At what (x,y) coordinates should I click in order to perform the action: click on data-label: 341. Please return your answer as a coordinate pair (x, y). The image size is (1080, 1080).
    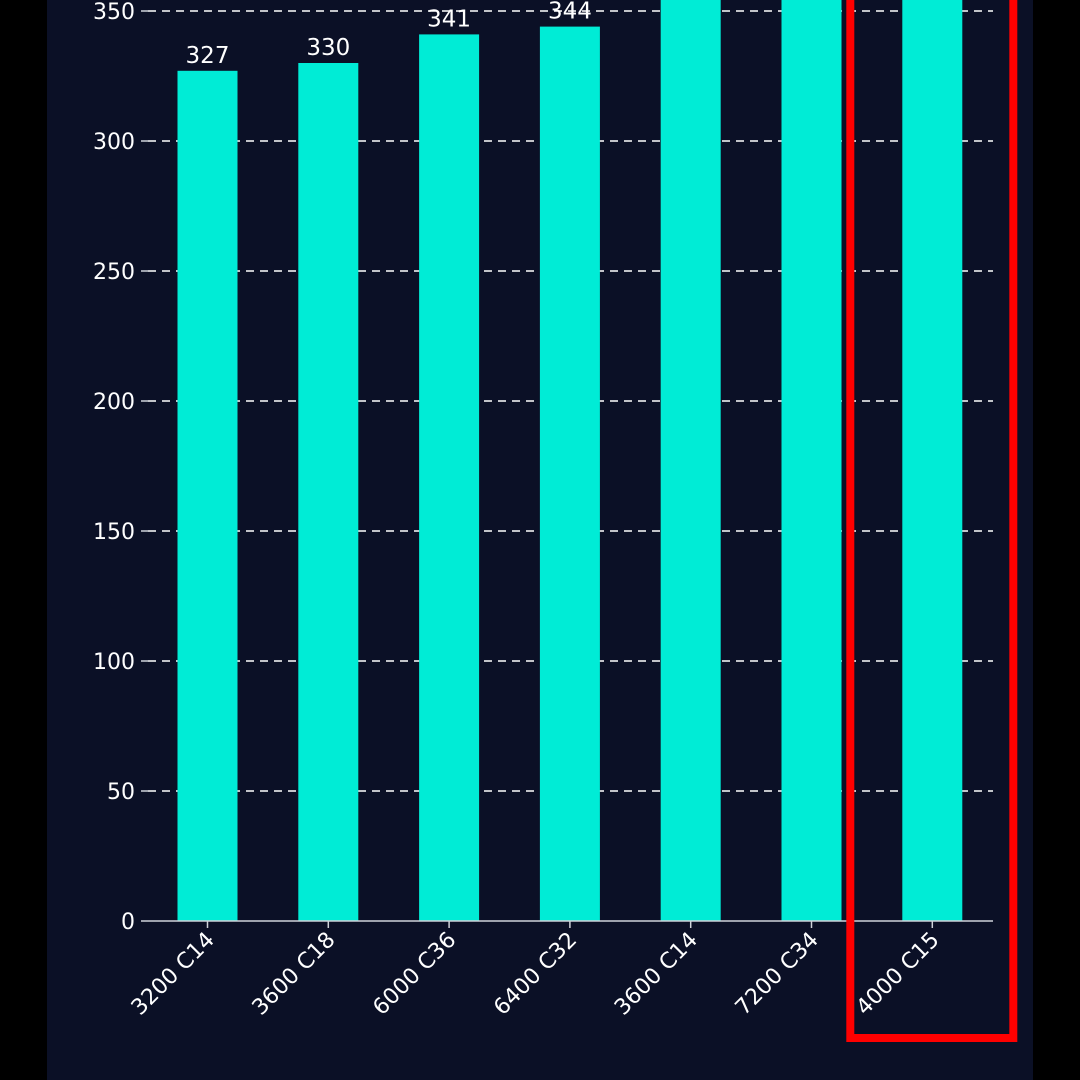
    Looking at the image, I should click on (449, 19).